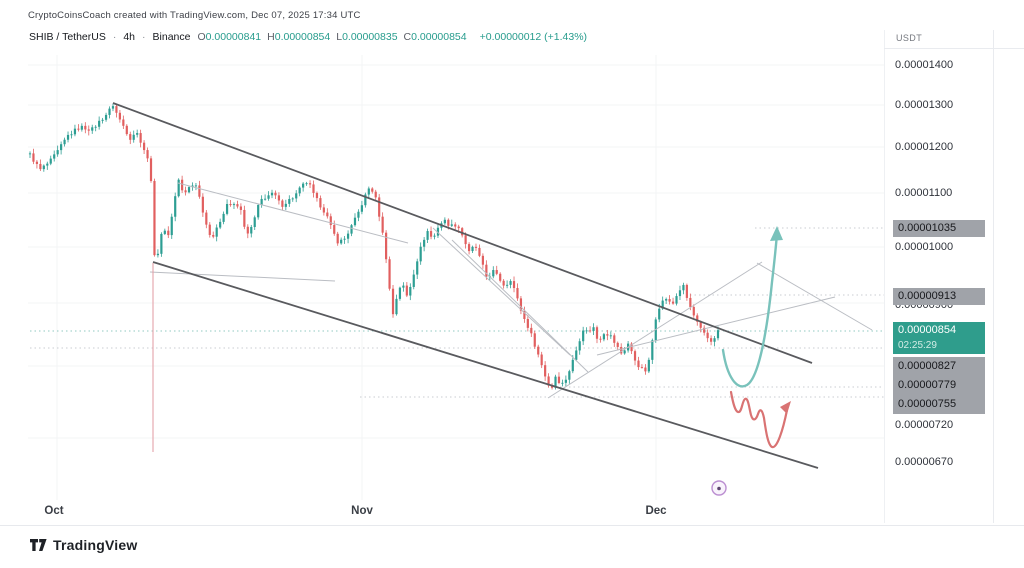 The image size is (1024, 568). What do you see at coordinates (917, 345) in the screenshot?
I see `bar-countdown: 02:25:29` at bounding box center [917, 345].